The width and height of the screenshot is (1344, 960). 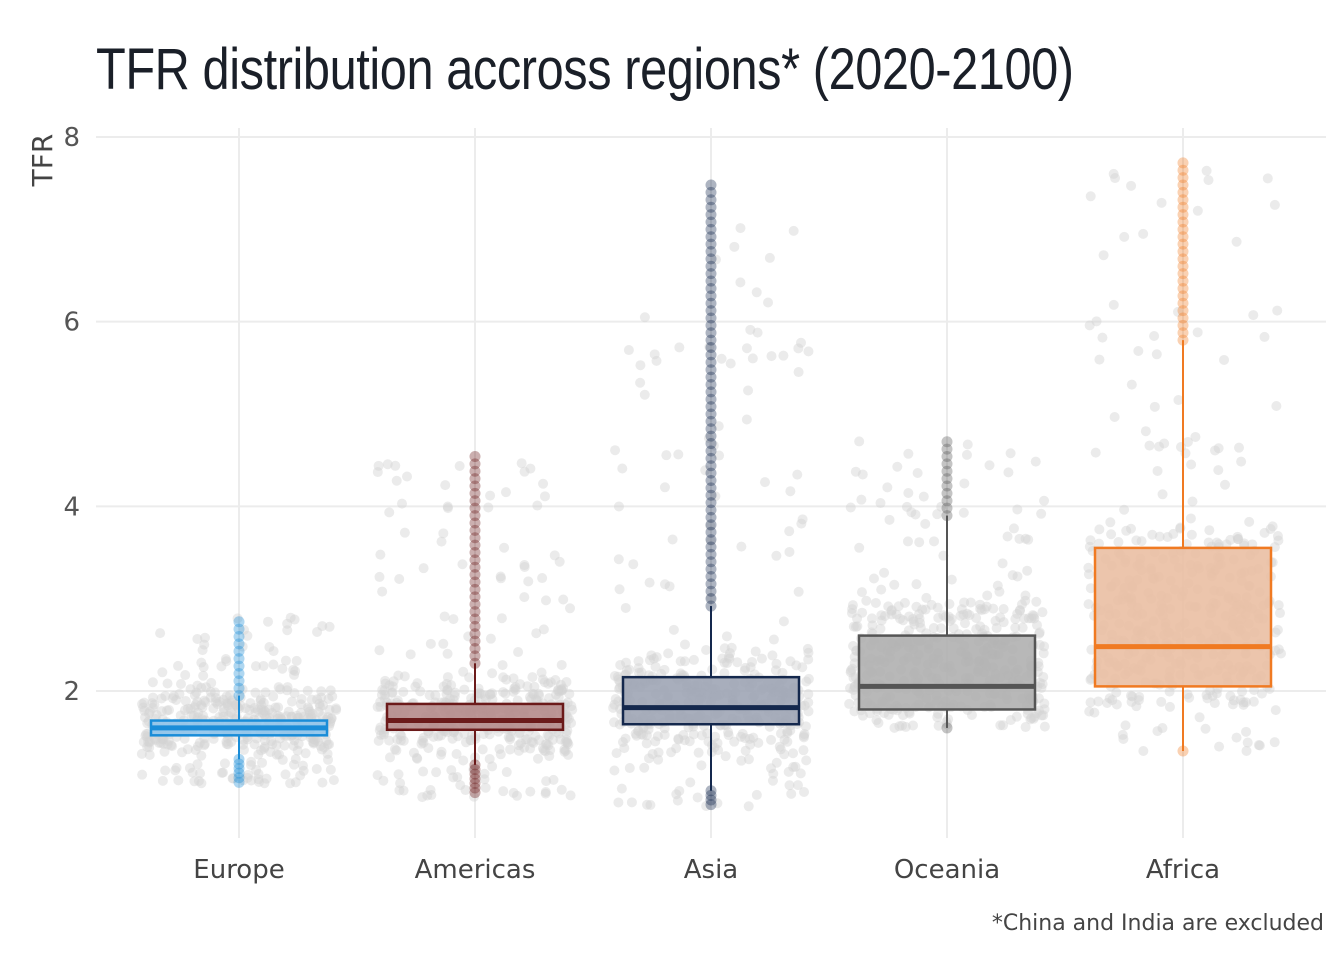 I want to click on y-tick-label: 8, so click(x=71, y=138).